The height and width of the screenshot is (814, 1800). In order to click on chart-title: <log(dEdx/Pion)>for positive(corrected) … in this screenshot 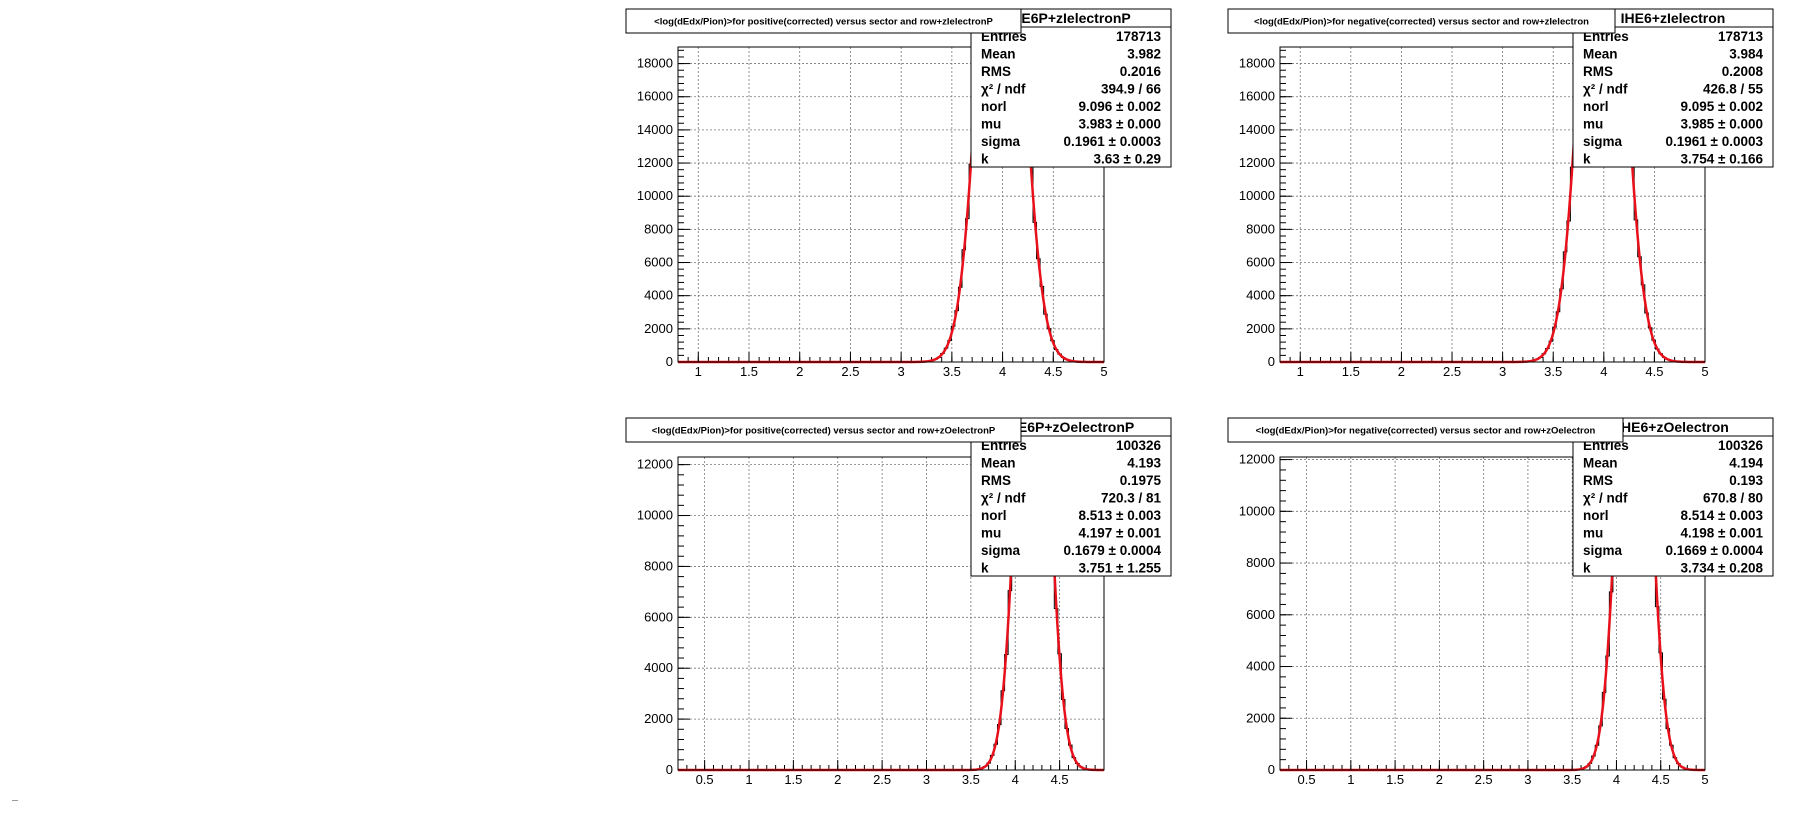, I will do `click(824, 431)`.